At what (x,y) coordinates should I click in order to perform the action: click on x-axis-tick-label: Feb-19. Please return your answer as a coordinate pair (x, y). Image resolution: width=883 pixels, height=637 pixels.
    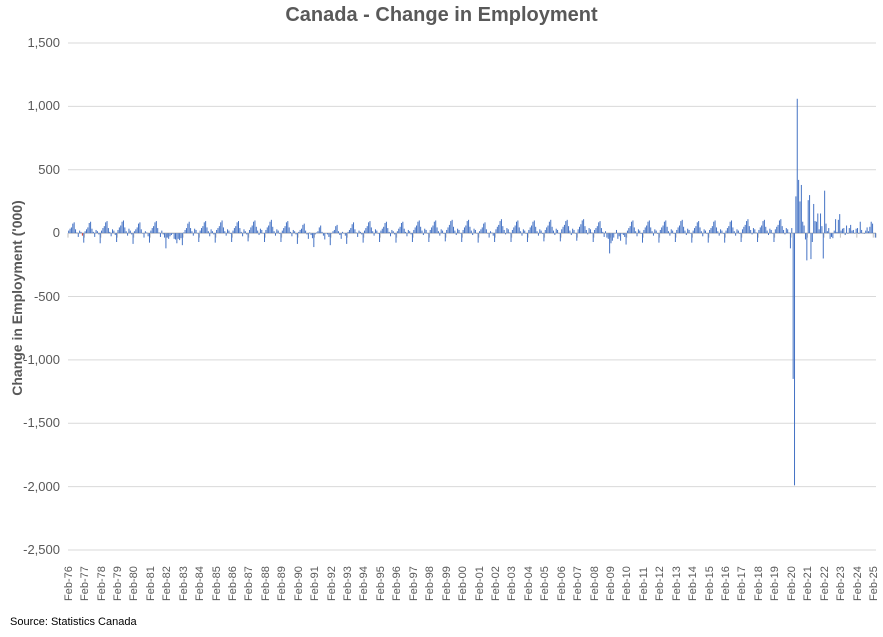
    Looking at the image, I should click on (775, 583).